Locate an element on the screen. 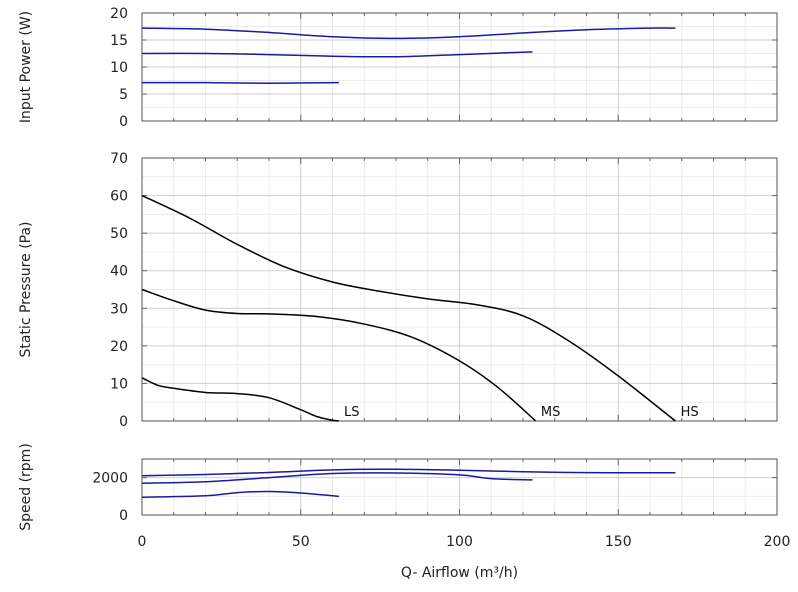 The image size is (798, 592). pressure-y-axis-label: Static Pressure (Pa) is located at coordinates (26, 289).